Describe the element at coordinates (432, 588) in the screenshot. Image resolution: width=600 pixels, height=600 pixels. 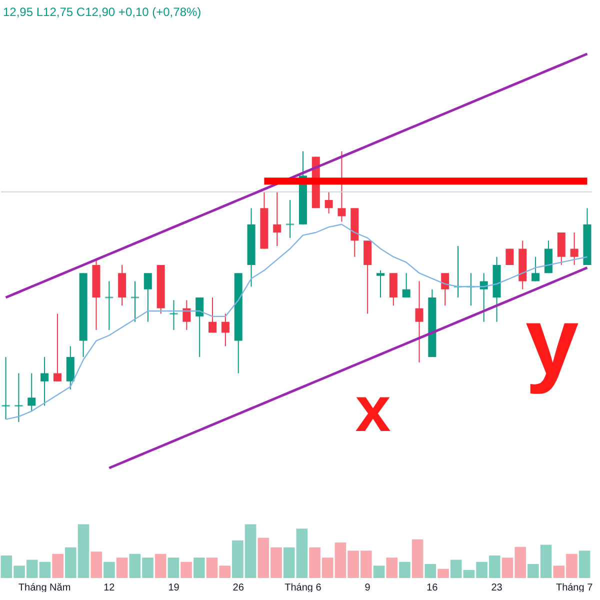
I see `x-tick-label: 16` at that location.